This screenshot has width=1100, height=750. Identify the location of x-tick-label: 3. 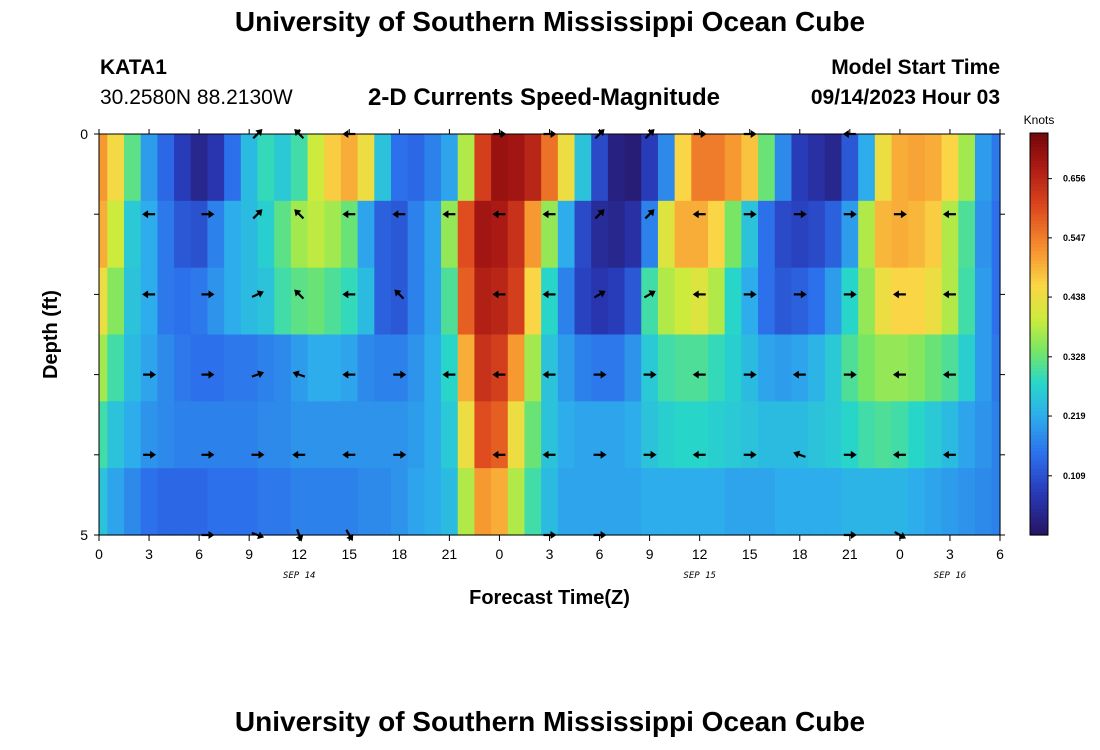
(550, 554).